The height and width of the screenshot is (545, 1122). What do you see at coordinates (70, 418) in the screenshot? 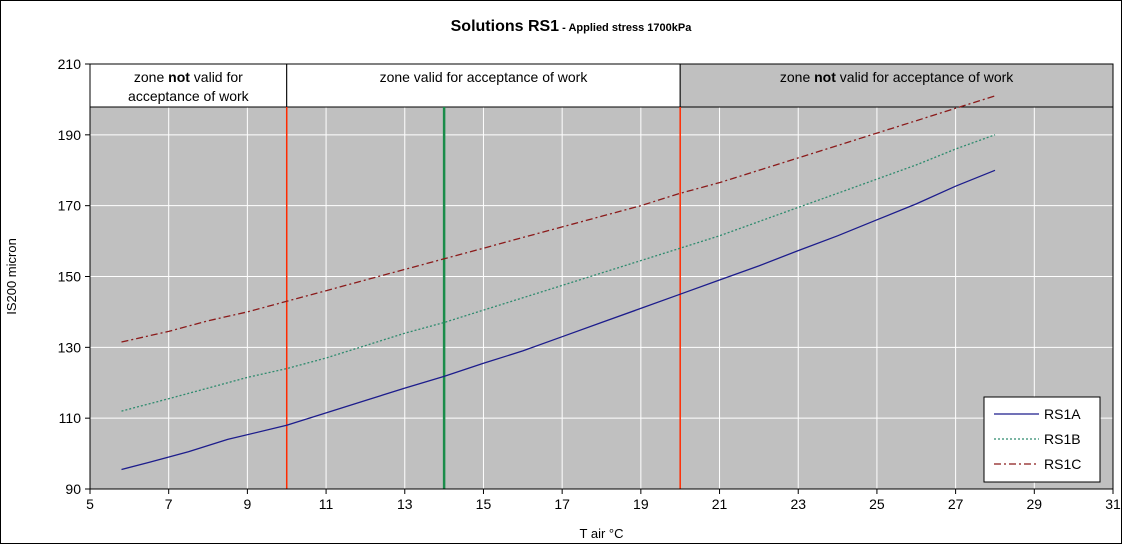
I see `y-tick-label: 110` at bounding box center [70, 418].